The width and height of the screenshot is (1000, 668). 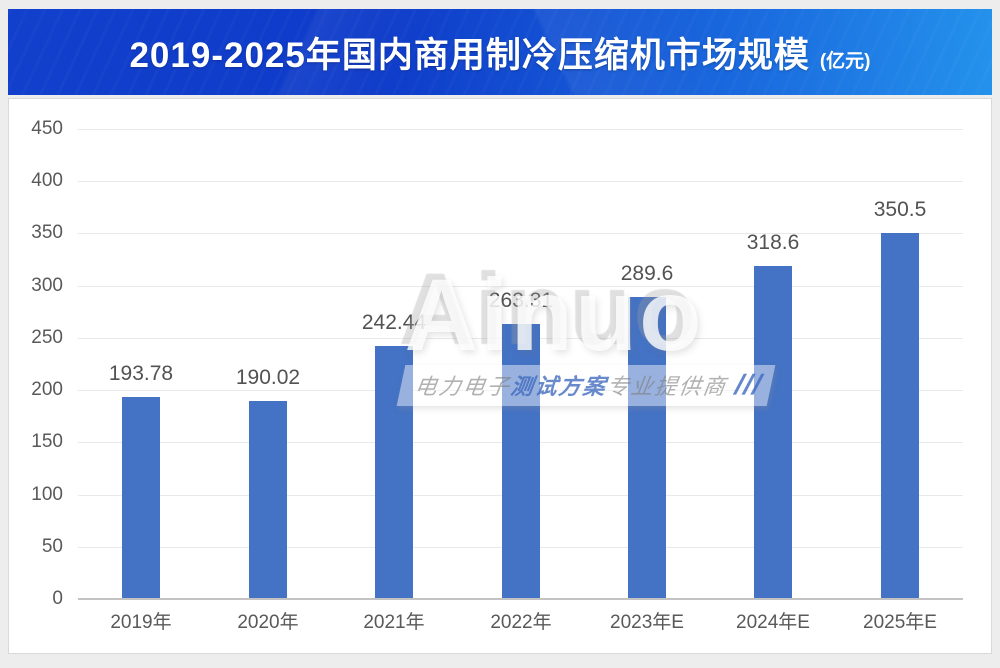 What do you see at coordinates (469, 55) in the screenshot?
I see `chart-title: 2019-2025年国内商用制冷压缩机市场规模` at bounding box center [469, 55].